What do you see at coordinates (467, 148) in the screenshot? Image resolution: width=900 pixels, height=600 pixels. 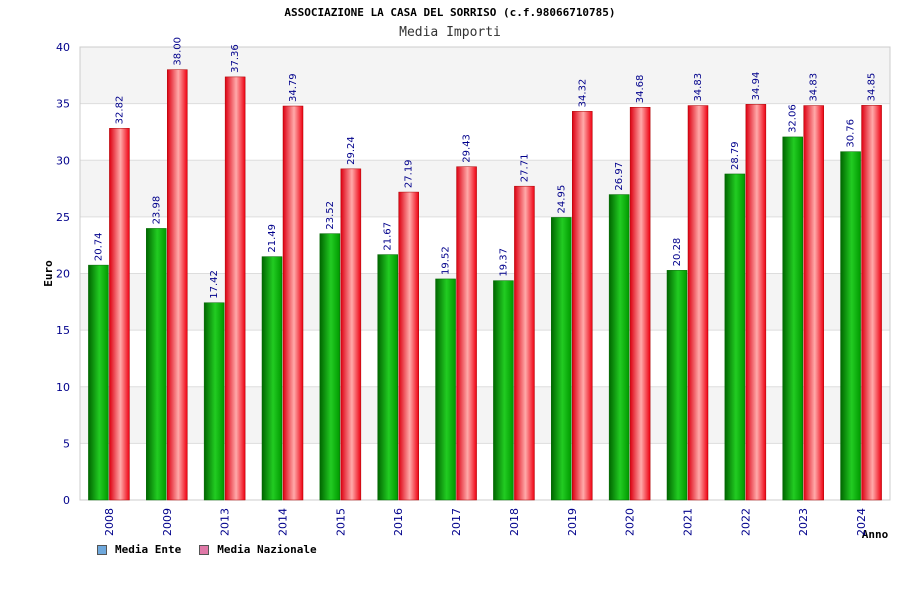 I see `label-media-nazionale-2017: 29.43` at bounding box center [467, 148].